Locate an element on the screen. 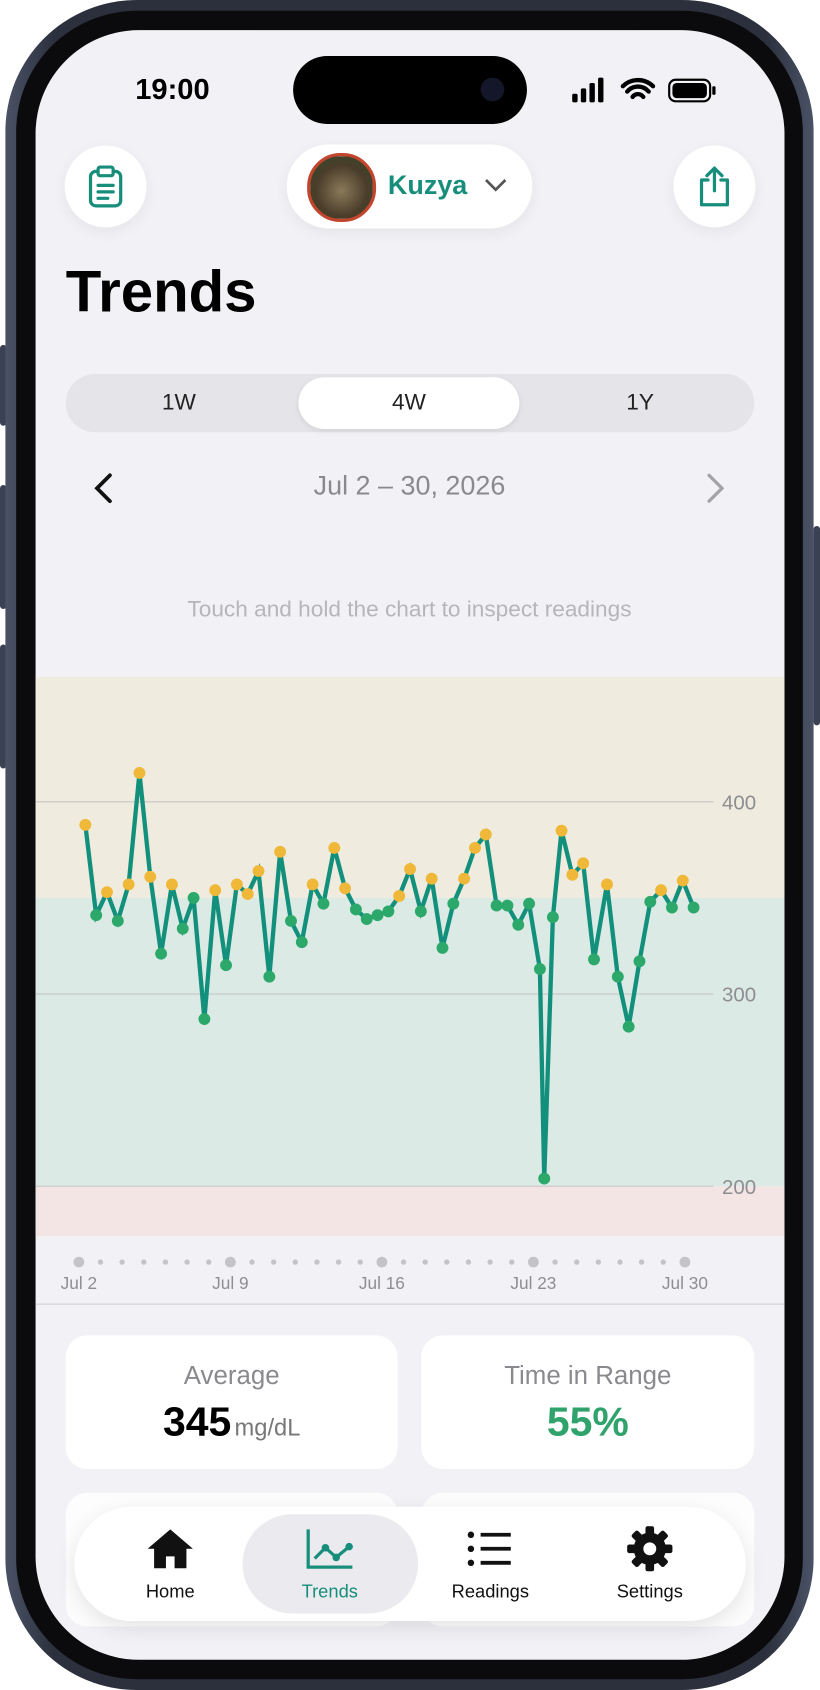 Image resolution: width=820 pixels, height=1690 pixels. tab-settings: Settings is located at coordinates (649, 1555).